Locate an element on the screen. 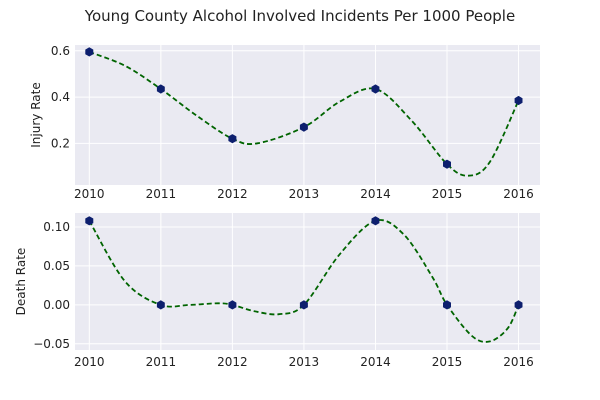 Image resolution: width=600 pixels, height=400 pixels. injury-x-tick-label: 2014 is located at coordinates (375, 194).